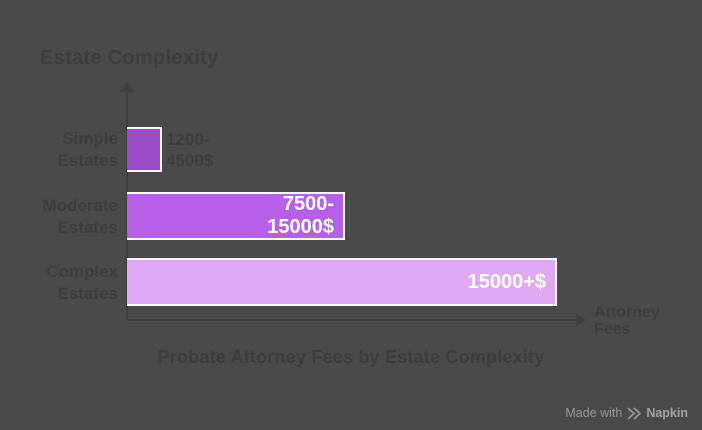 The image size is (702, 430). Describe the element at coordinates (127, 87) in the screenshot. I see `up-arrow-icon` at that location.